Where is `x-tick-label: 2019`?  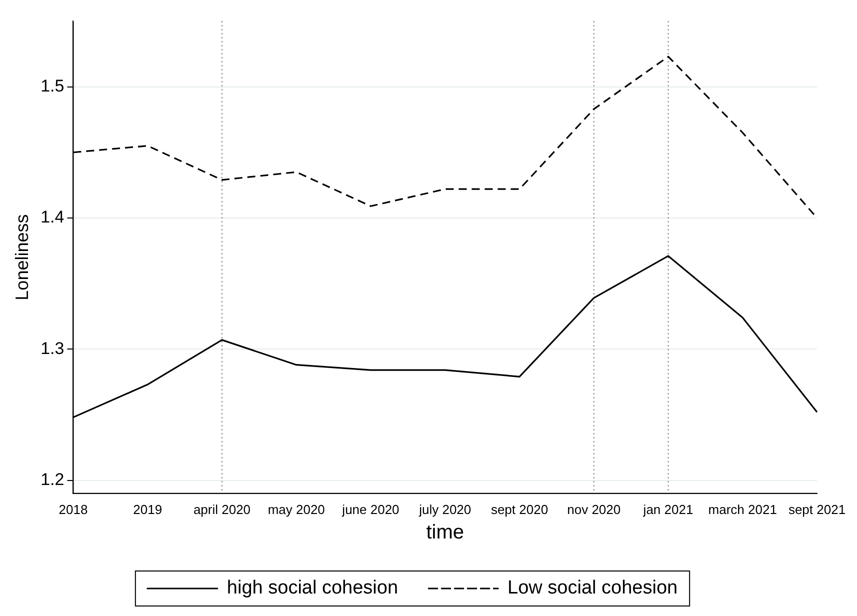 x-tick-label: 2019 is located at coordinates (147, 509).